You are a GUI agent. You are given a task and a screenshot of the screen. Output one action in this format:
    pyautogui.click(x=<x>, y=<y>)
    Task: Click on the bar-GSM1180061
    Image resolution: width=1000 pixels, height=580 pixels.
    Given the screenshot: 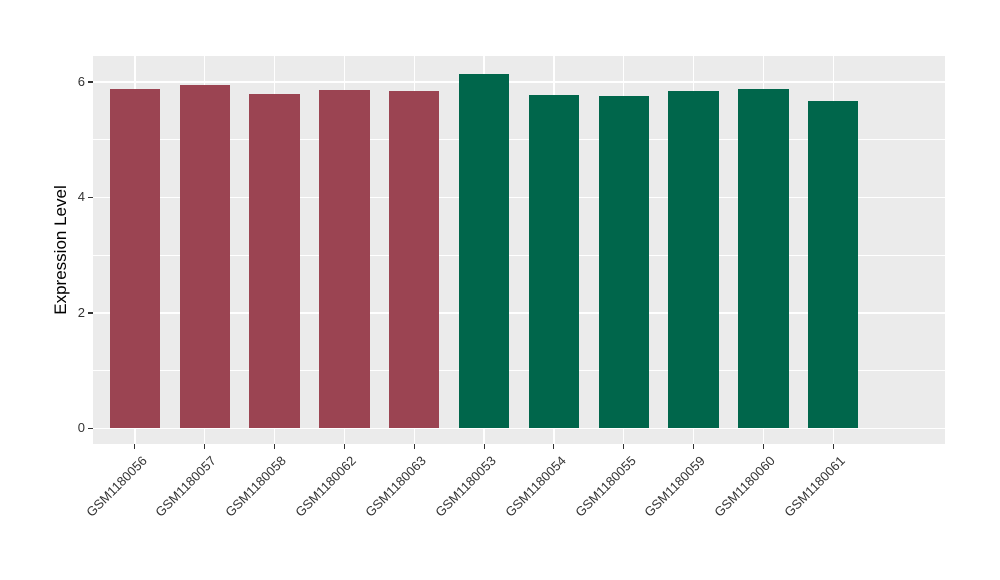 What is the action you would take?
    pyautogui.click(x=833, y=265)
    